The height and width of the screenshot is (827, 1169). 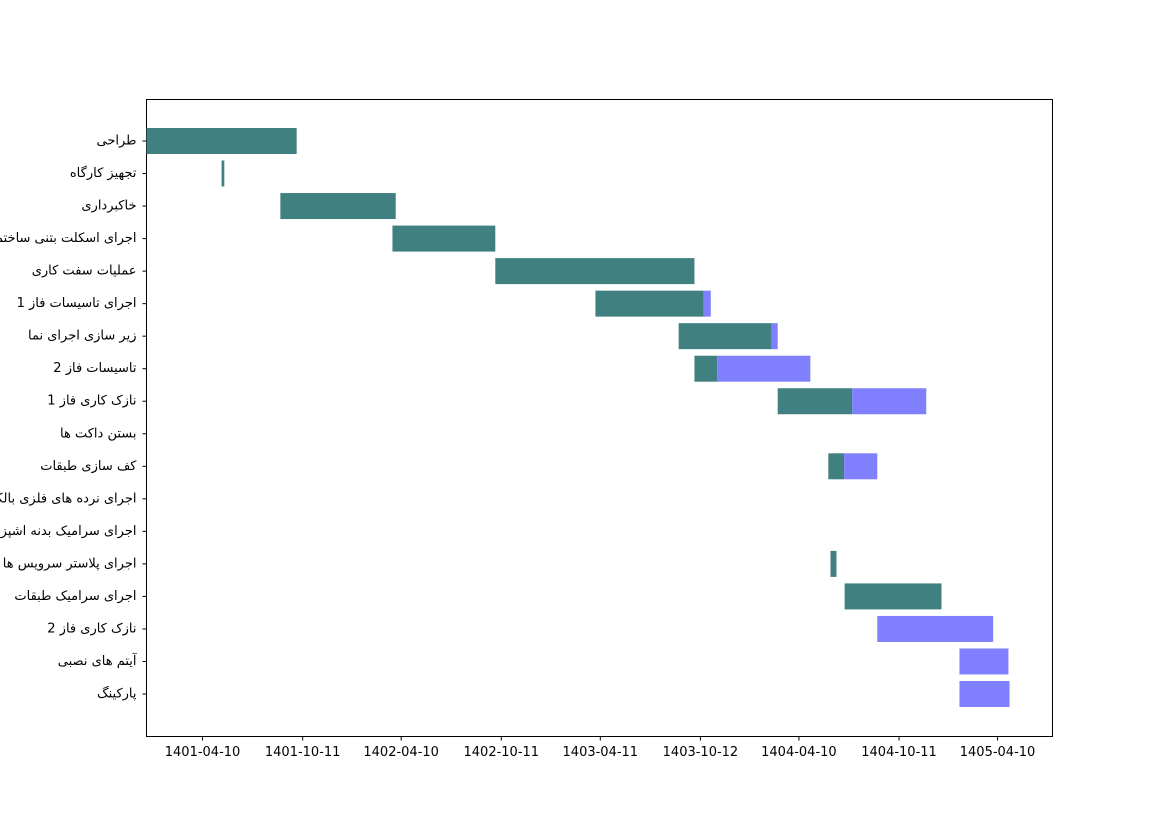 What do you see at coordinates (98, 660) in the screenshot?
I see `y-tick-label: آیتم های نصبی` at bounding box center [98, 660].